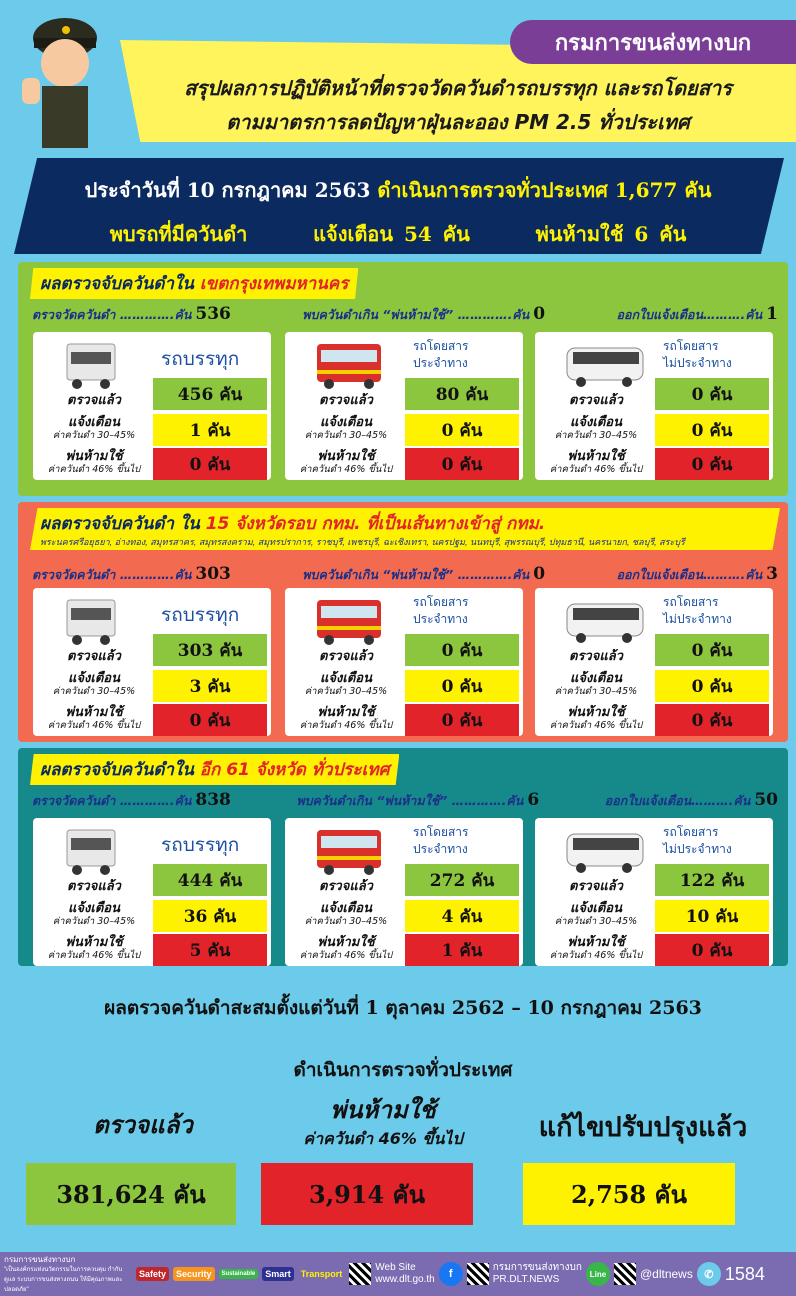 The width and height of the screenshot is (796, 1296). Describe the element at coordinates (712, 686) in the screenshot. I see `warn-value: 0 คัน` at that location.